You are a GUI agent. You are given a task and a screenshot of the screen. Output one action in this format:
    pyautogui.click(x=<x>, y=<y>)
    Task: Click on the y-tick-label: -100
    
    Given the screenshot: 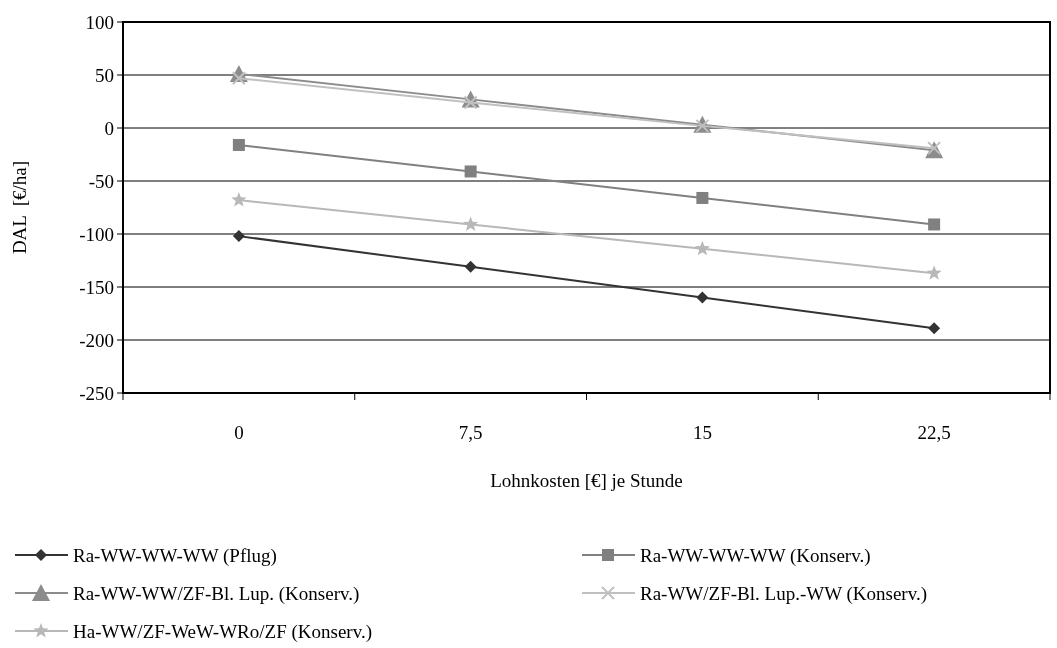 What is the action you would take?
    pyautogui.click(x=96, y=234)
    